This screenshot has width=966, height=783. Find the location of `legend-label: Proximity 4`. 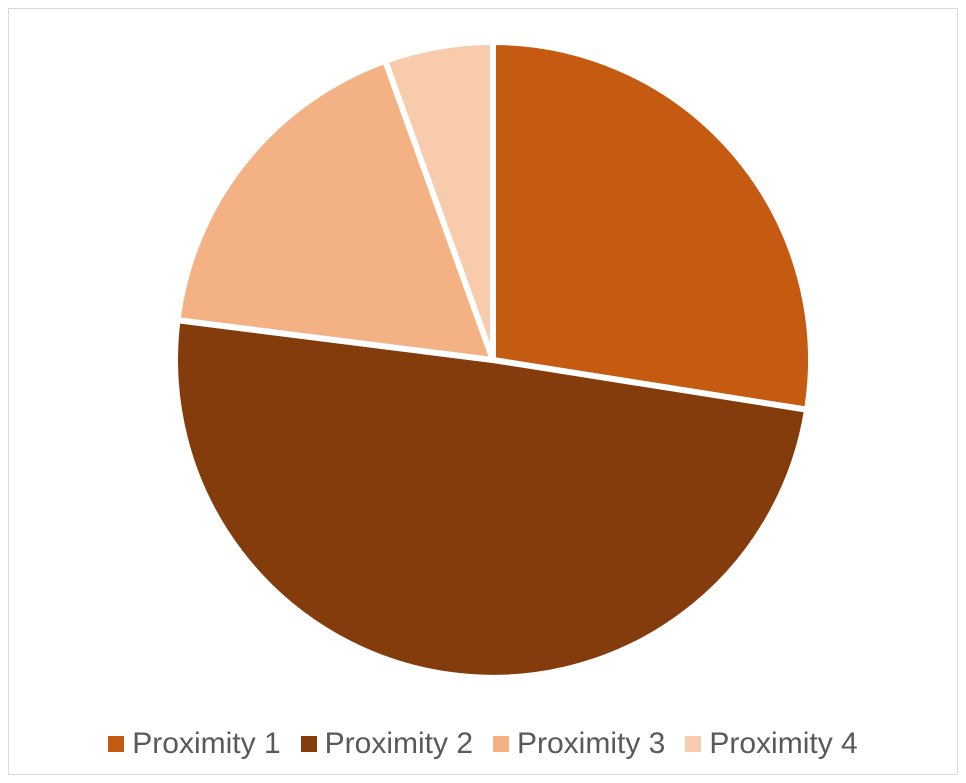

legend-label: Proximity 4 is located at coordinates (783, 743).